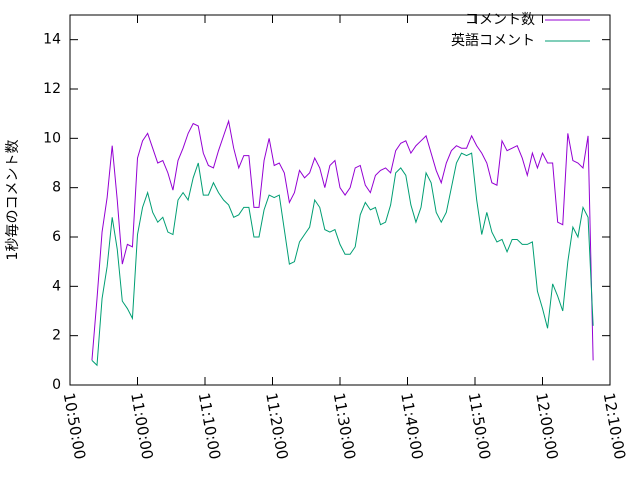 Image resolution: width=640 pixels, height=480 pixels. I want to click on x-tick-label: 11:00:00, so click(141, 425).